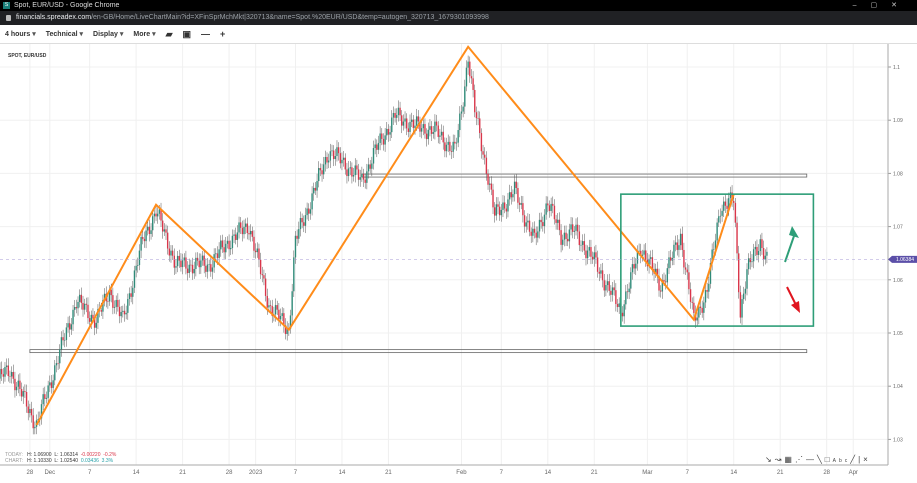 Image resolution: width=917 pixels, height=483 pixels. Describe the element at coordinates (854, 459) in the screenshot. I see `ray-icon: ╱` at that location.